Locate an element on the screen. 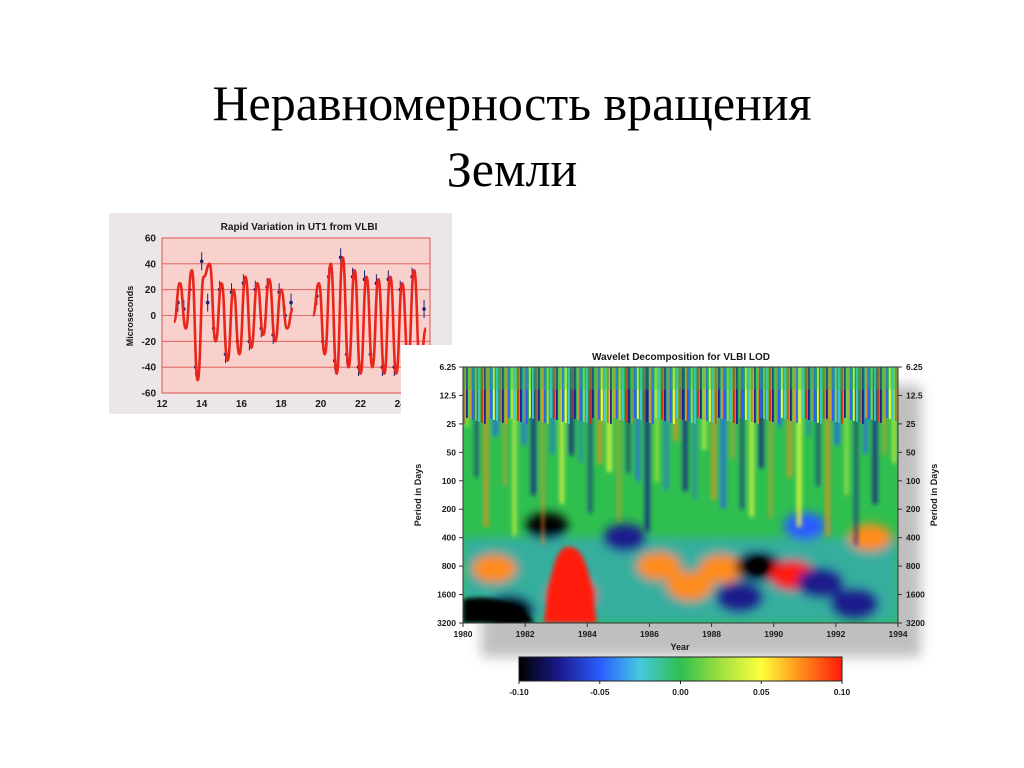  wavelet-y-tick-label-right: 400 is located at coordinates (913, 538).